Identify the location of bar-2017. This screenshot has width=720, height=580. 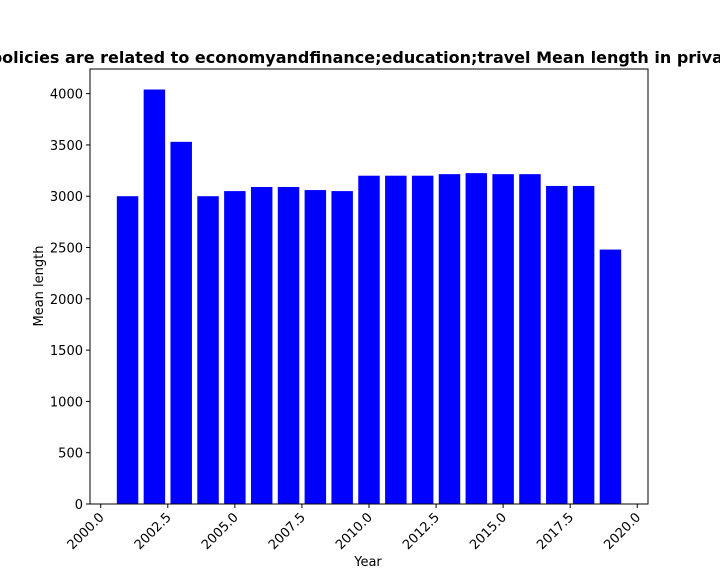
(557, 344).